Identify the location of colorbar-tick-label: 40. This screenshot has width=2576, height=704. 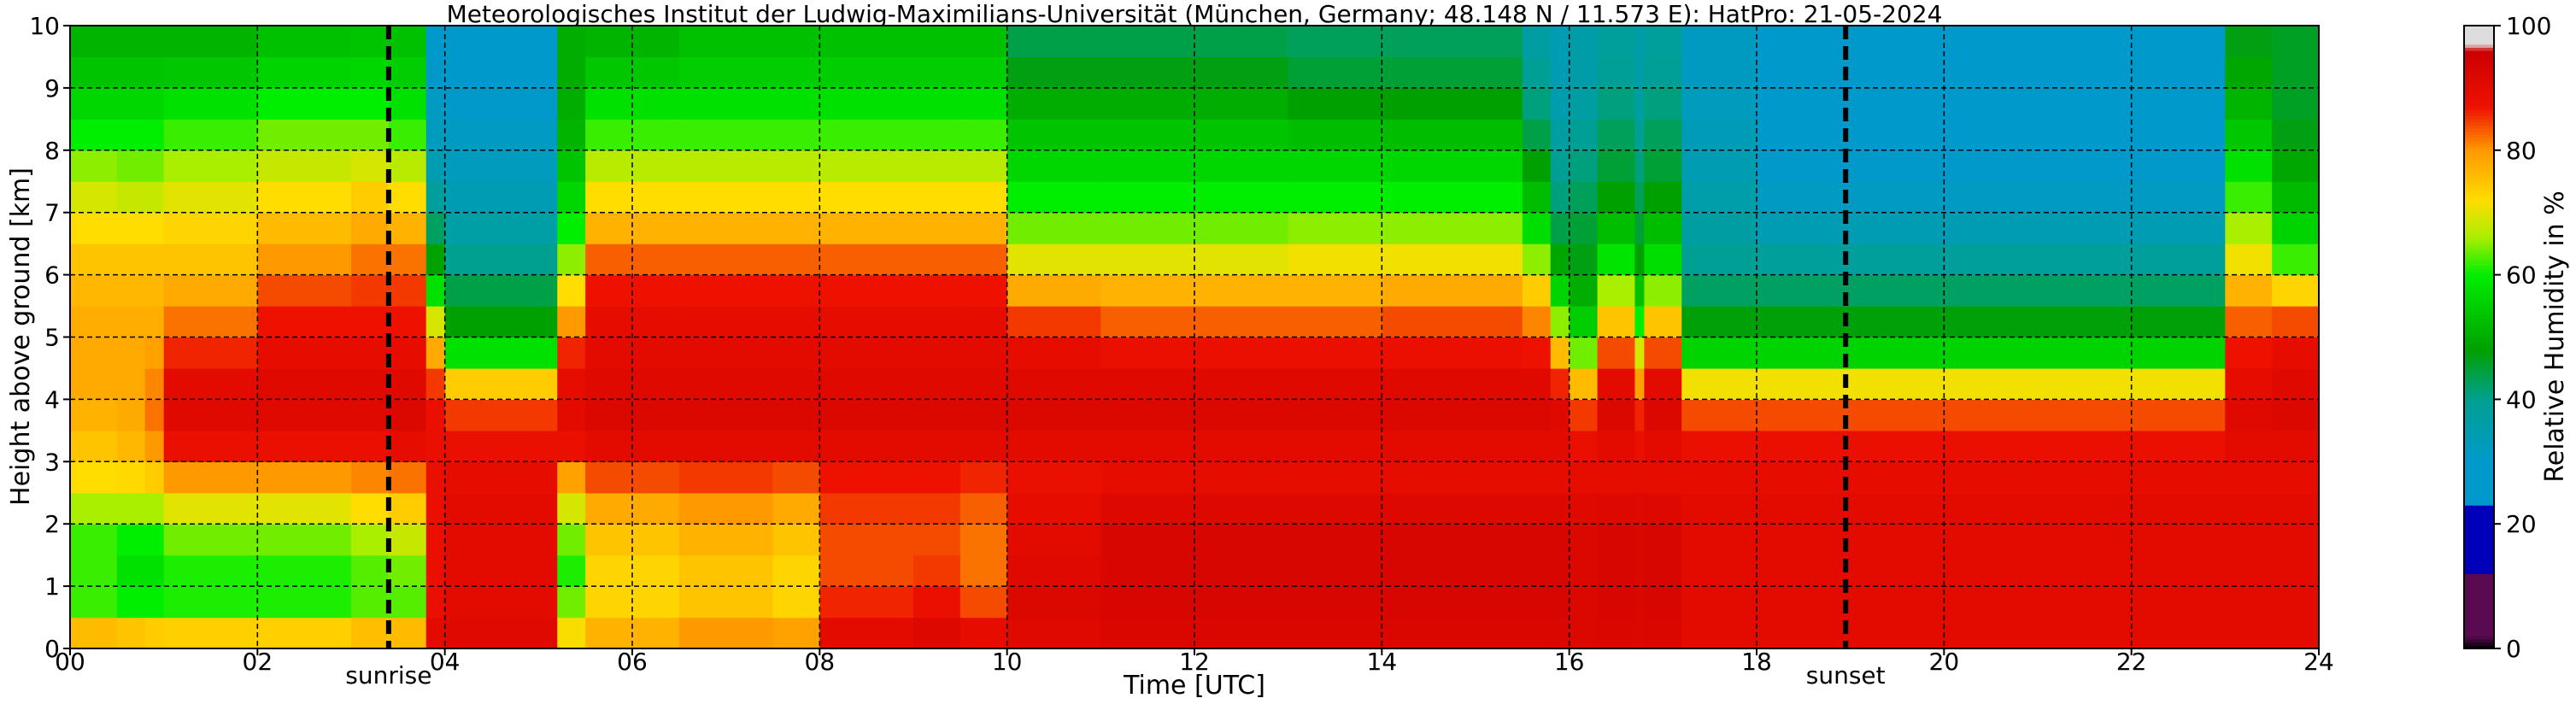
(2521, 399).